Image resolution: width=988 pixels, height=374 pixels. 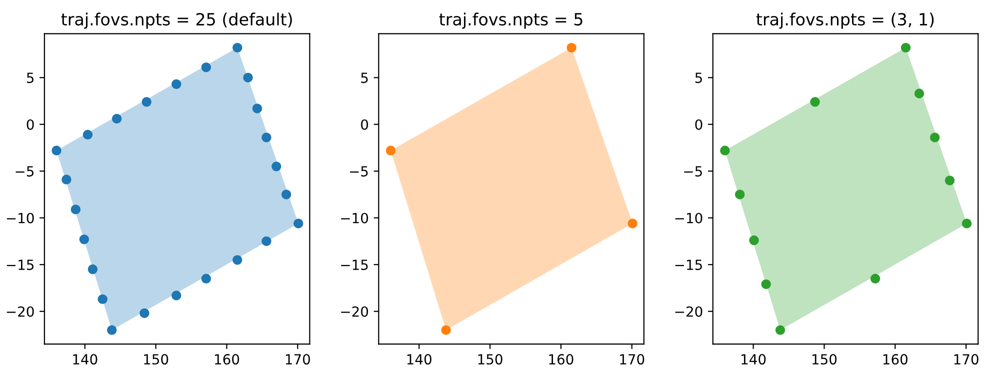 What do you see at coordinates (176, 20) in the screenshot?
I see `chart-title: traj.fovs.npts = 25 (default)` at bounding box center [176, 20].